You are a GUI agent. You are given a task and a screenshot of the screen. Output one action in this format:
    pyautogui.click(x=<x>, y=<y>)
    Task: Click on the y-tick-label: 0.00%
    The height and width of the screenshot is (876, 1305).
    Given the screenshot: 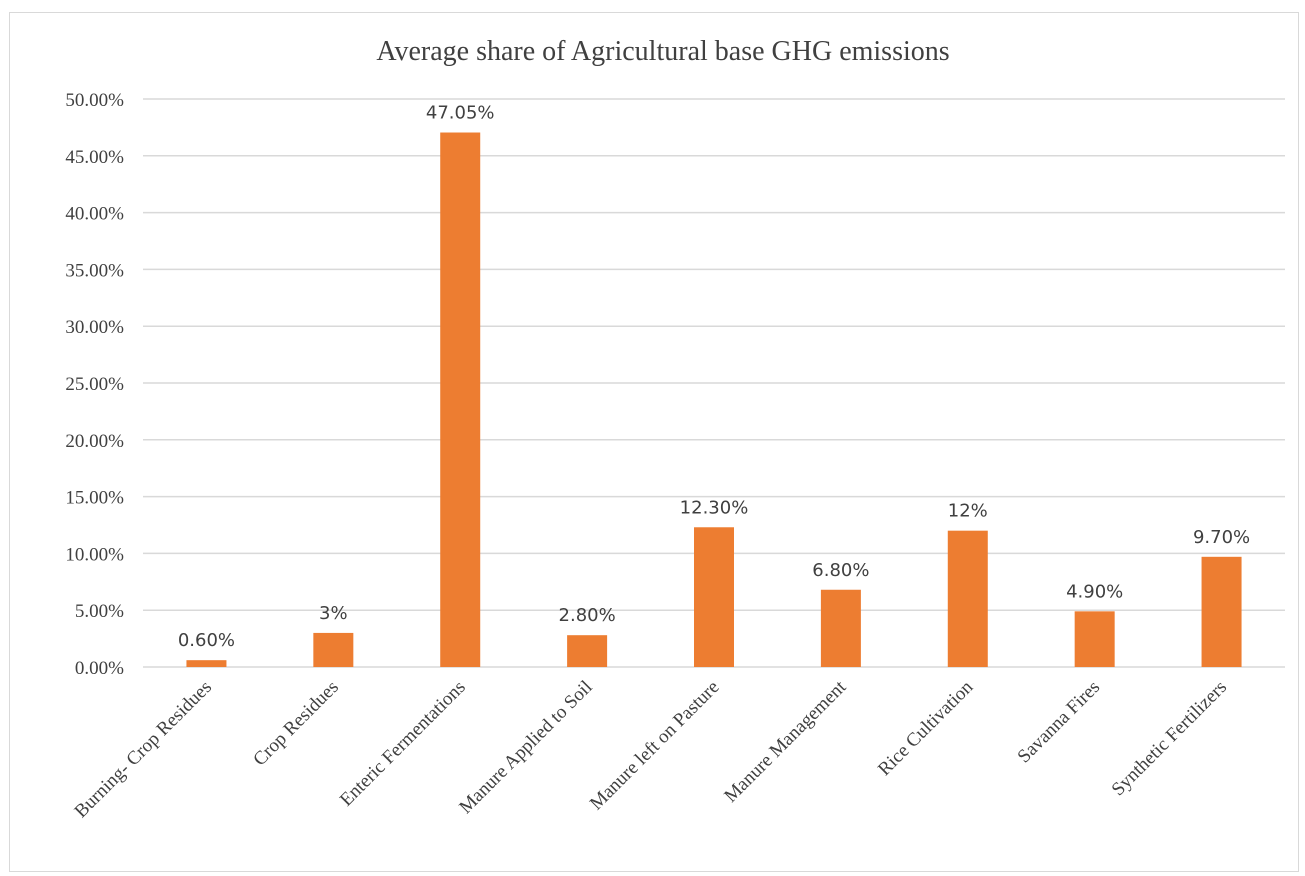 What is the action you would take?
    pyautogui.click(x=99, y=668)
    